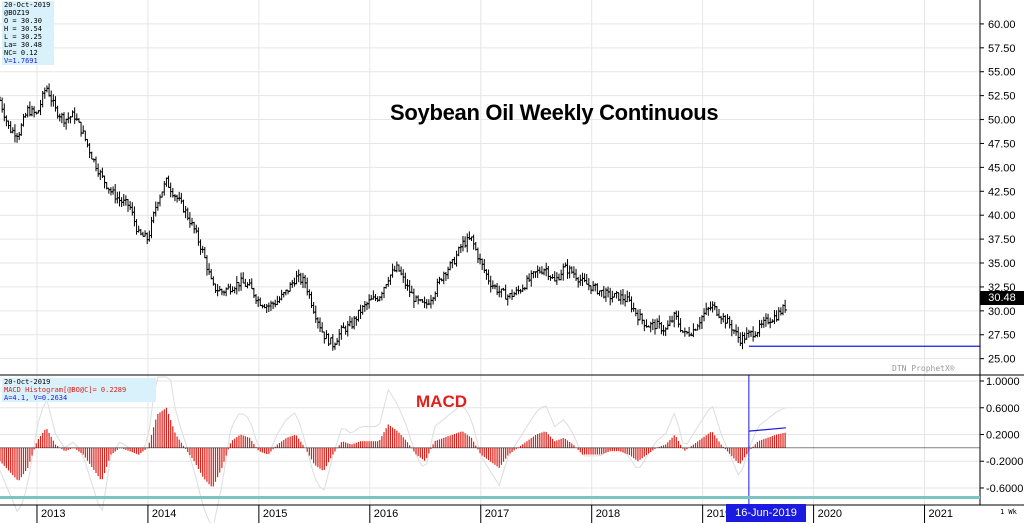 This screenshot has width=1024, height=523. Describe the element at coordinates (766, 513) in the screenshot. I see `cursor-date-tag: 16-Jun-2019` at that location.